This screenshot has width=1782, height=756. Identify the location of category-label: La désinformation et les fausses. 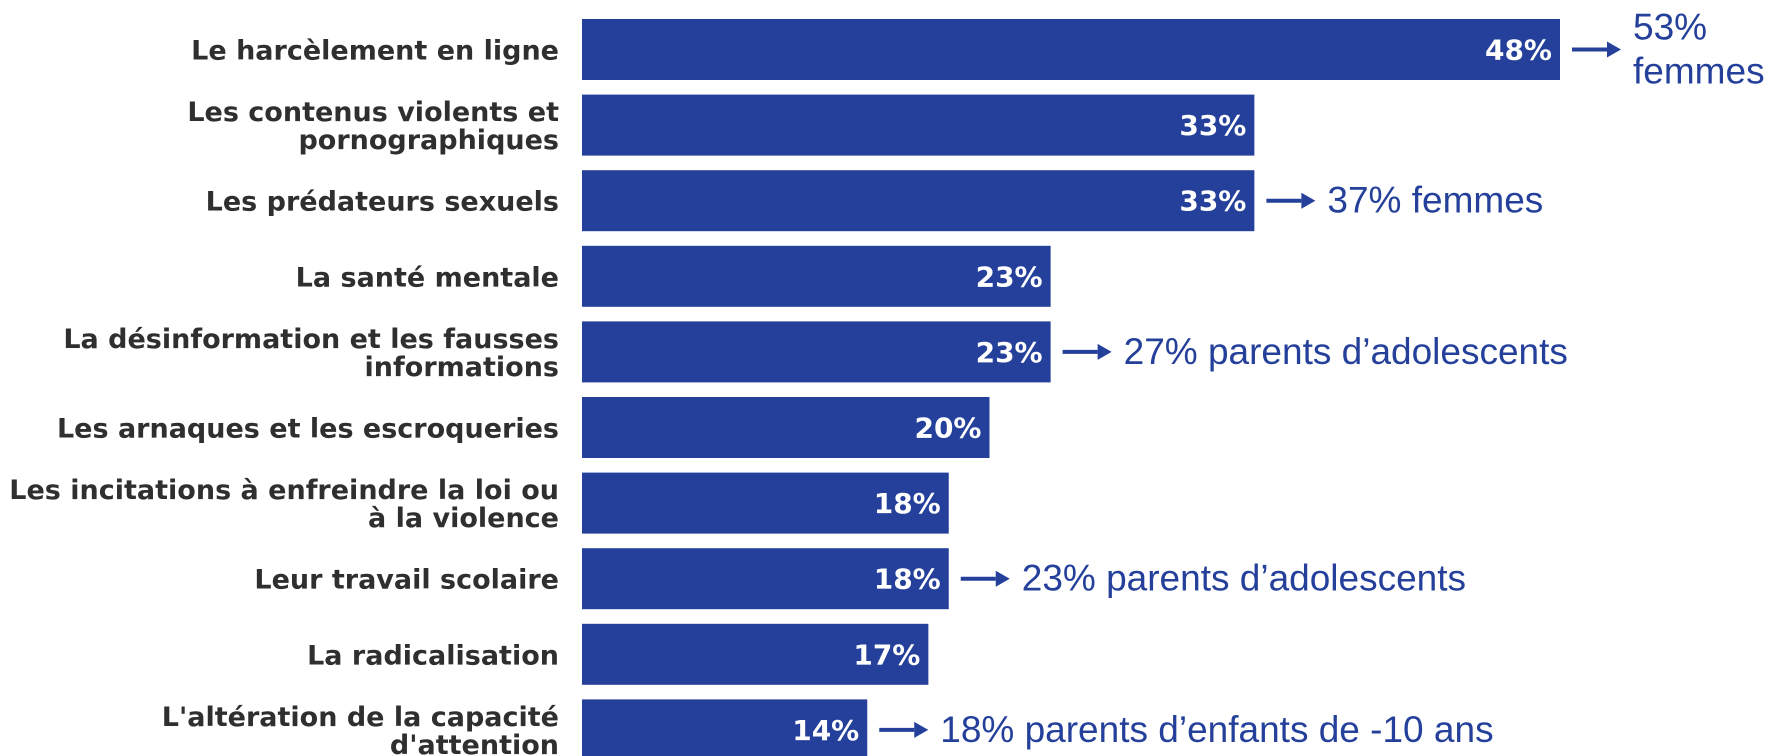
(311, 339).